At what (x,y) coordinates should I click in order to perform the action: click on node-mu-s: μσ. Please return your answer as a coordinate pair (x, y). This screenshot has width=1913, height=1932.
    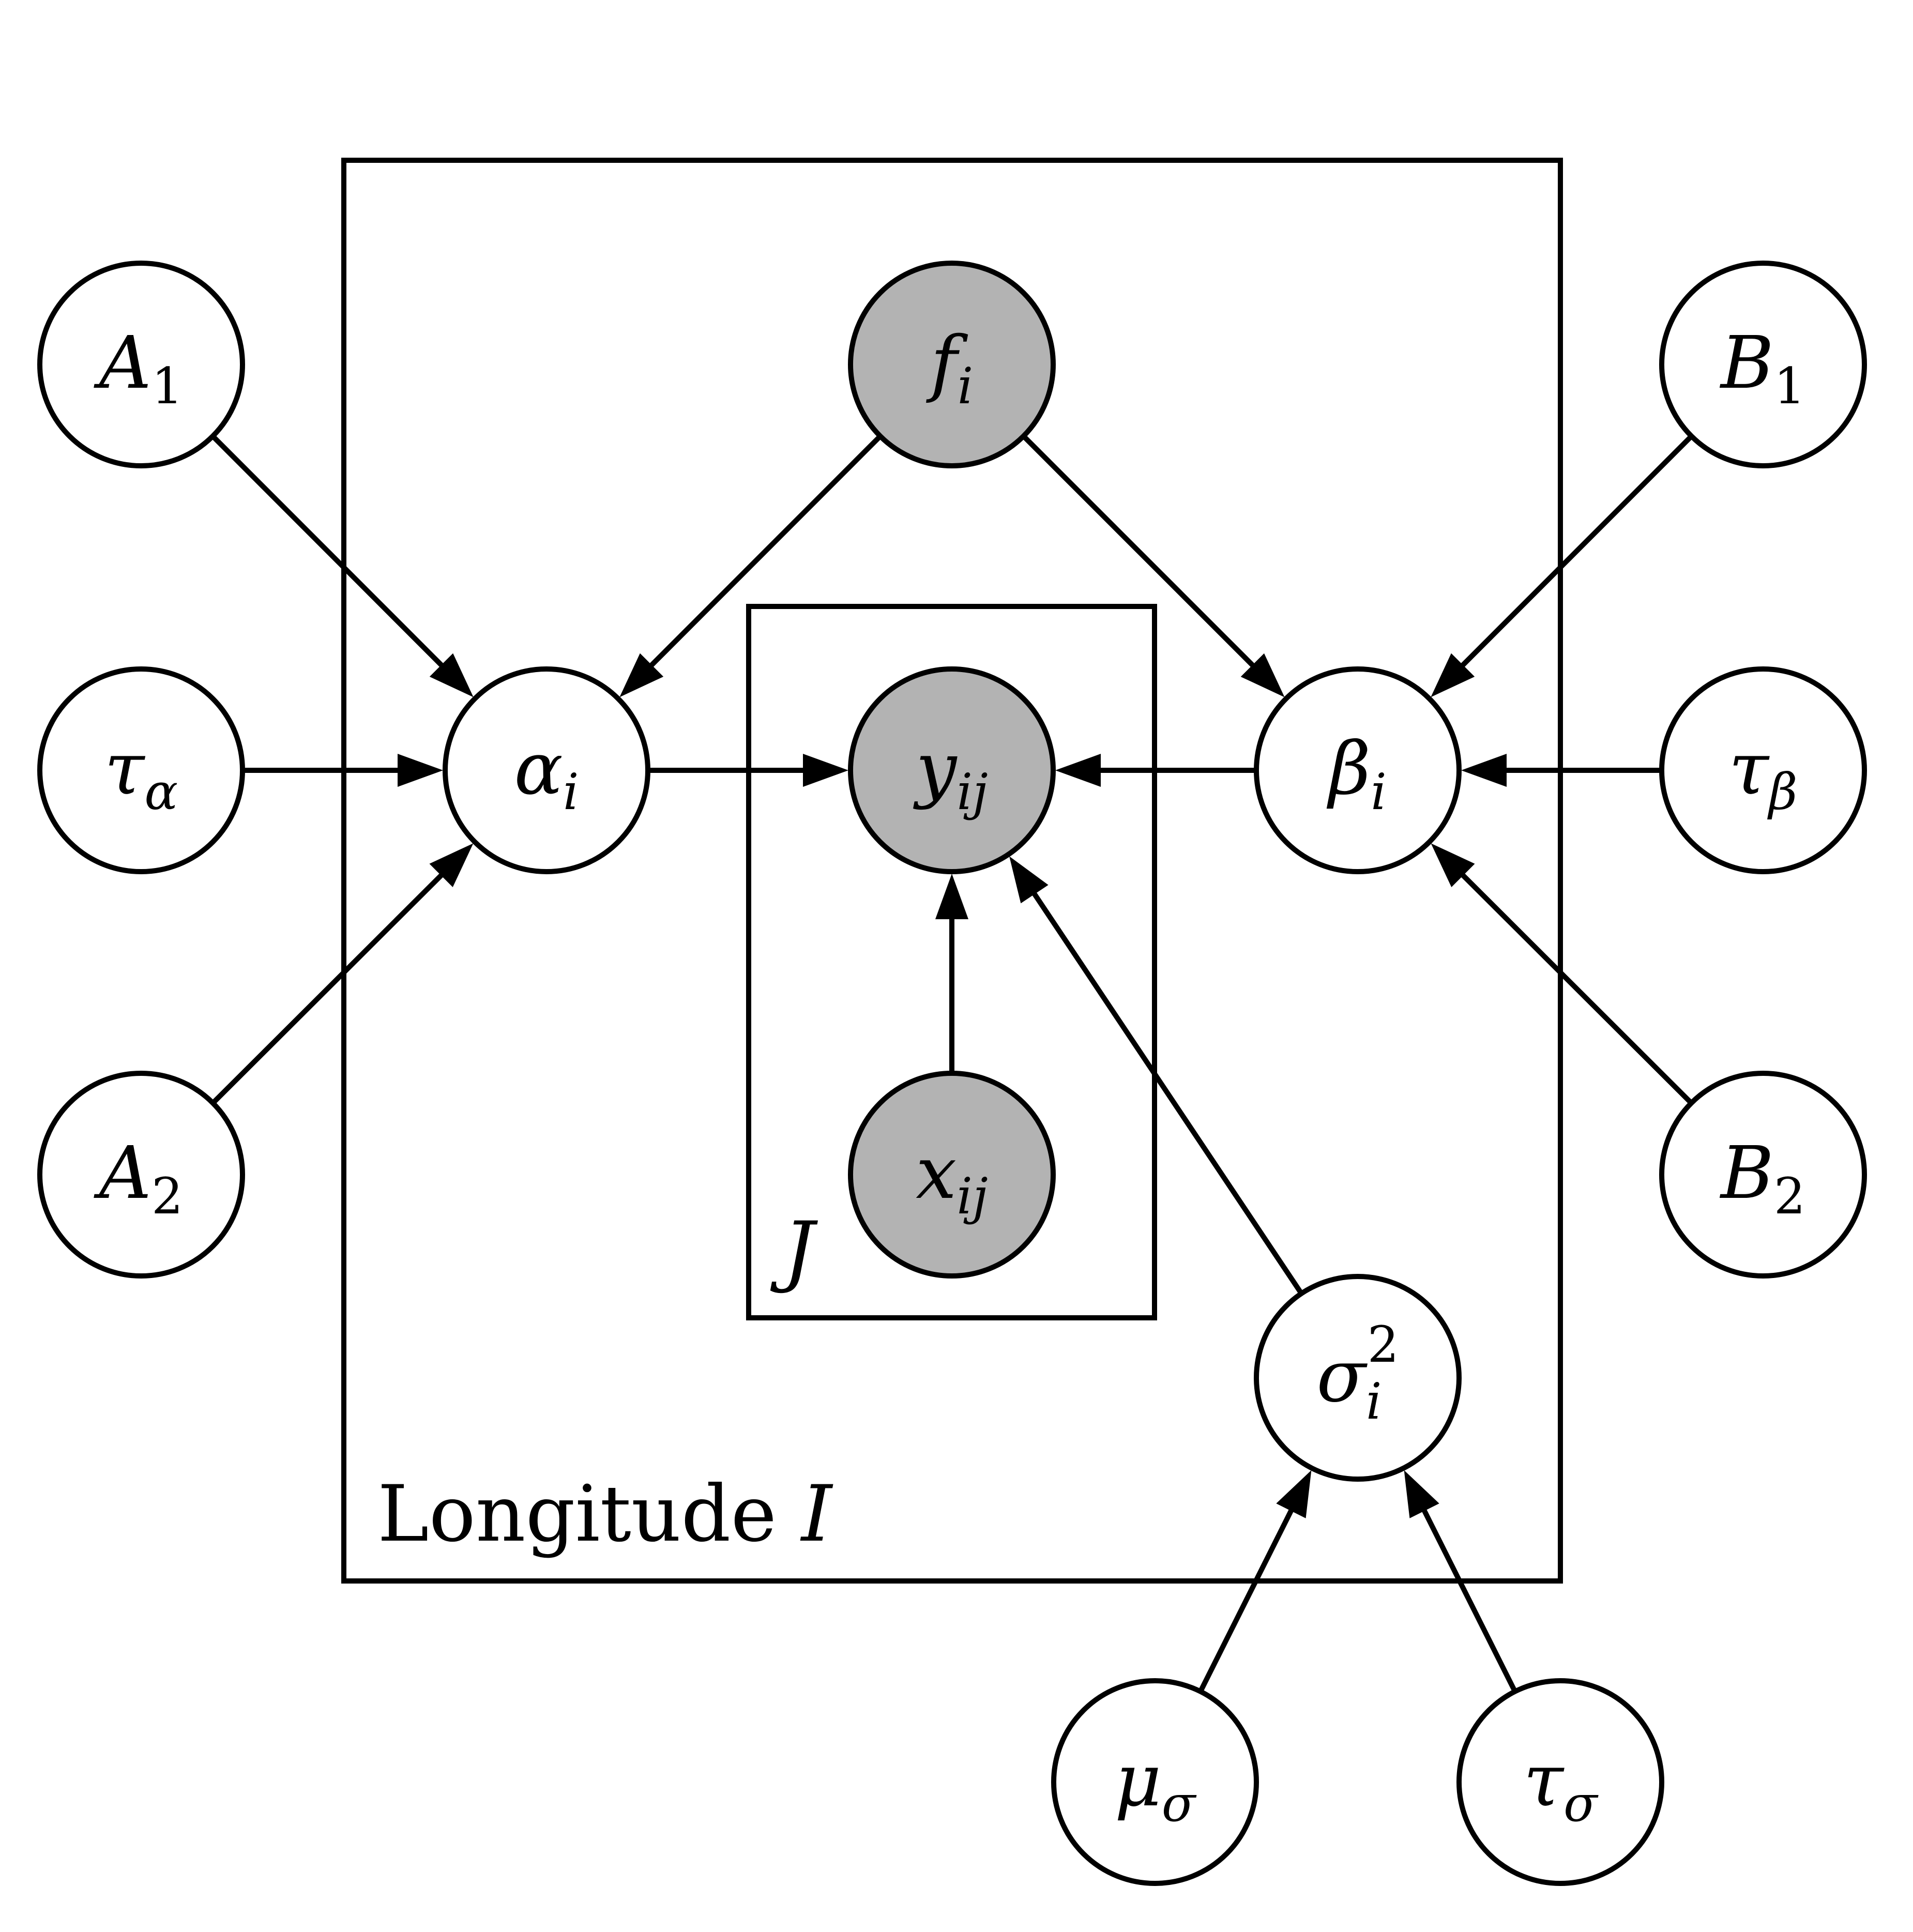
    Looking at the image, I should click on (1155, 1782).